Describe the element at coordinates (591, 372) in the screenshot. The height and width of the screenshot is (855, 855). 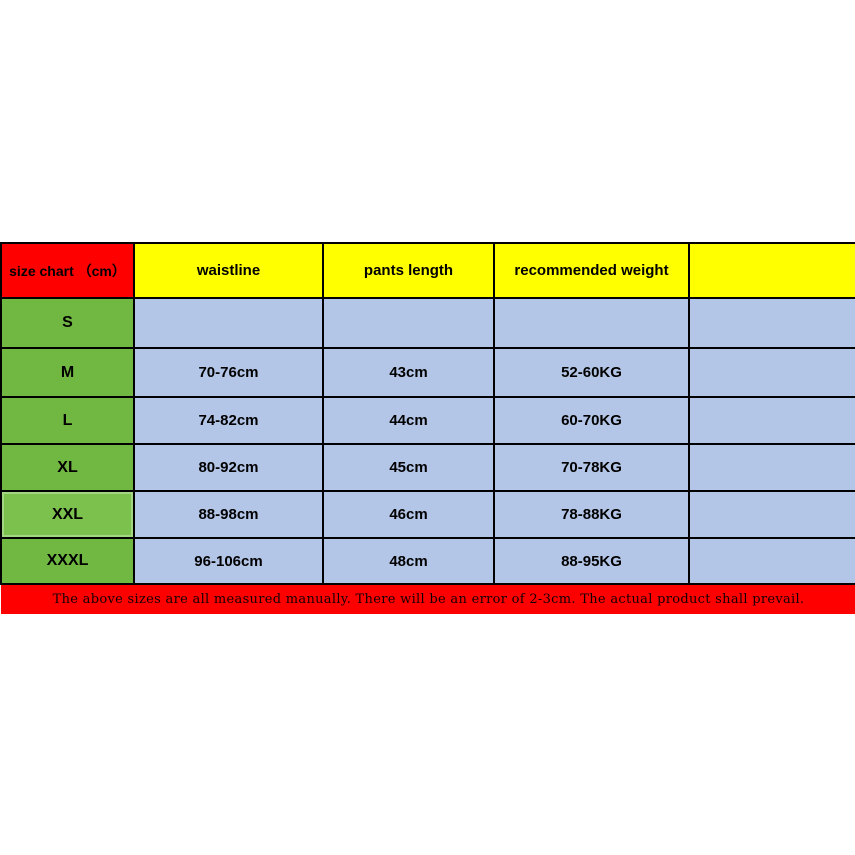
I see `weight-cell: 52-60KG` at that location.